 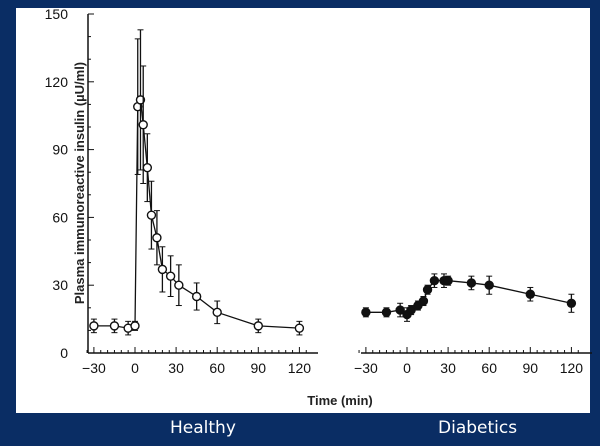 What do you see at coordinates (64, 353) in the screenshot?
I see `y-tick-label: 0` at bounding box center [64, 353].